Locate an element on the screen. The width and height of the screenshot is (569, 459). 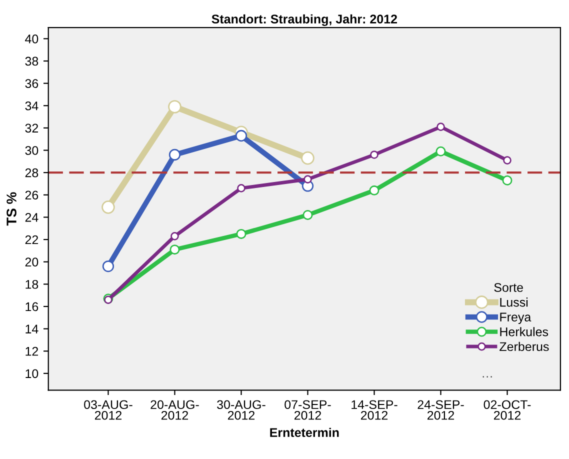
x-tick-label: 20-AUG- 2012 is located at coordinates (174, 410).